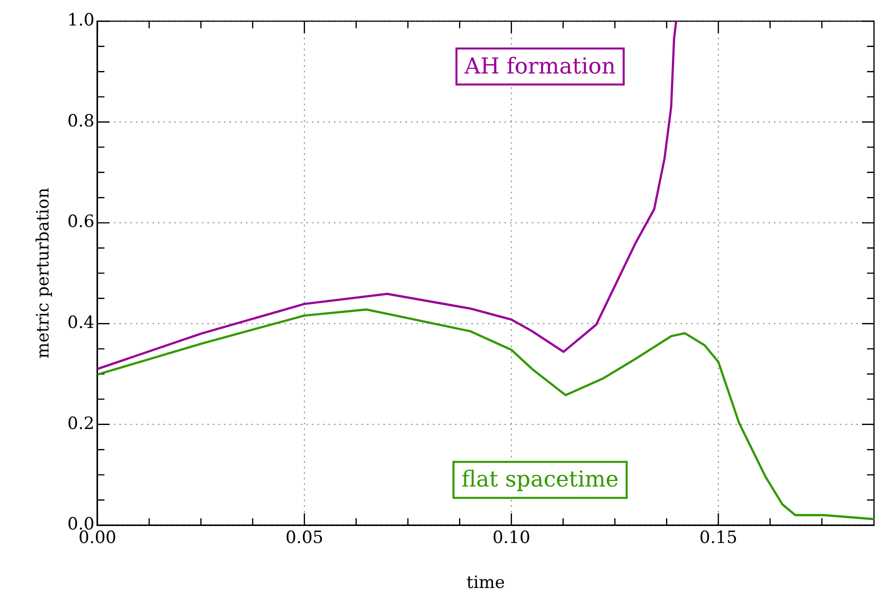 Image resolution: width=884 pixels, height=612 pixels. What do you see at coordinates (304, 538) in the screenshot?
I see `x-tick-label: 0.05` at bounding box center [304, 538].